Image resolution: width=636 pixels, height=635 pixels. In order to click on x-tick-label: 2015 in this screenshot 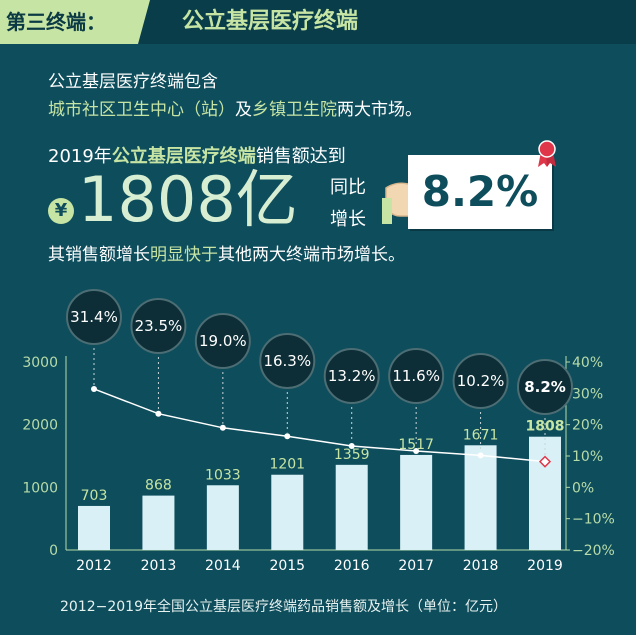, I will do `click(287, 566)`.